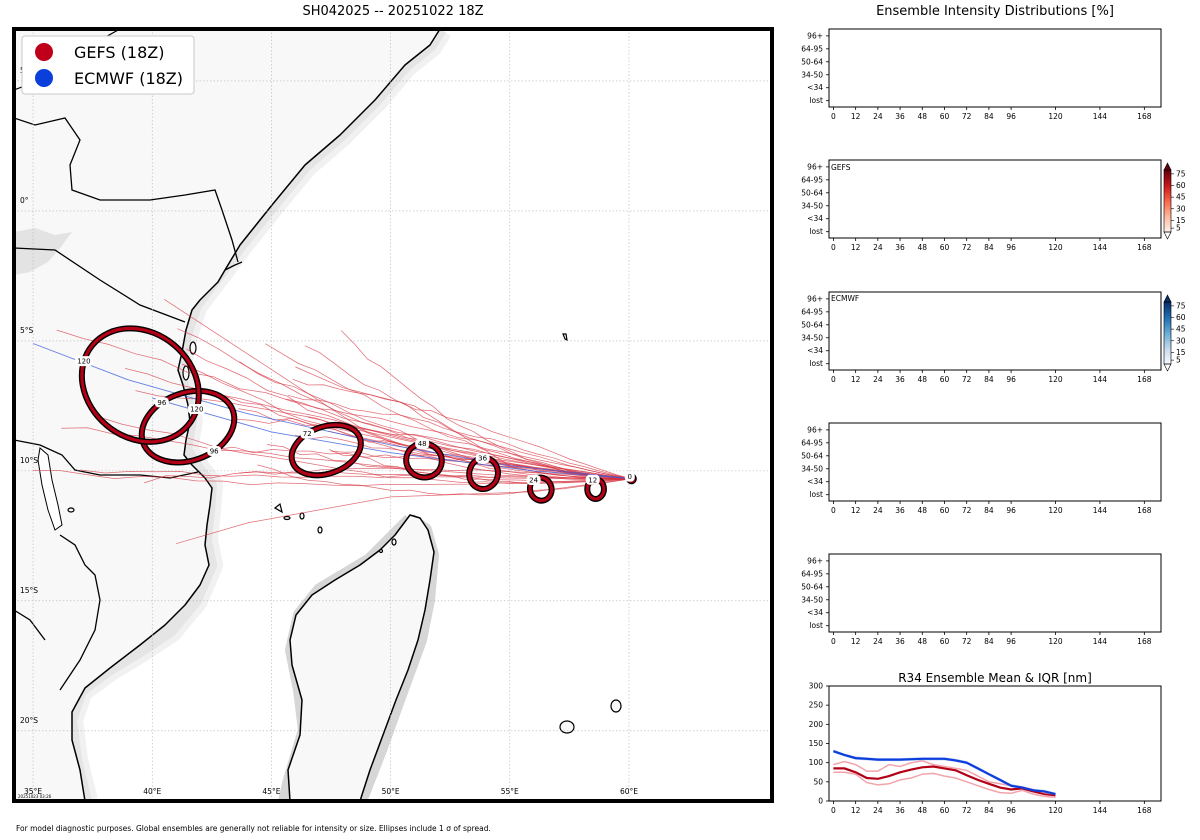 The width and height of the screenshot is (1200, 840). Describe the element at coordinates (816, 686) in the screenshot. I see `r34-y-tick-label: 300` at that location.